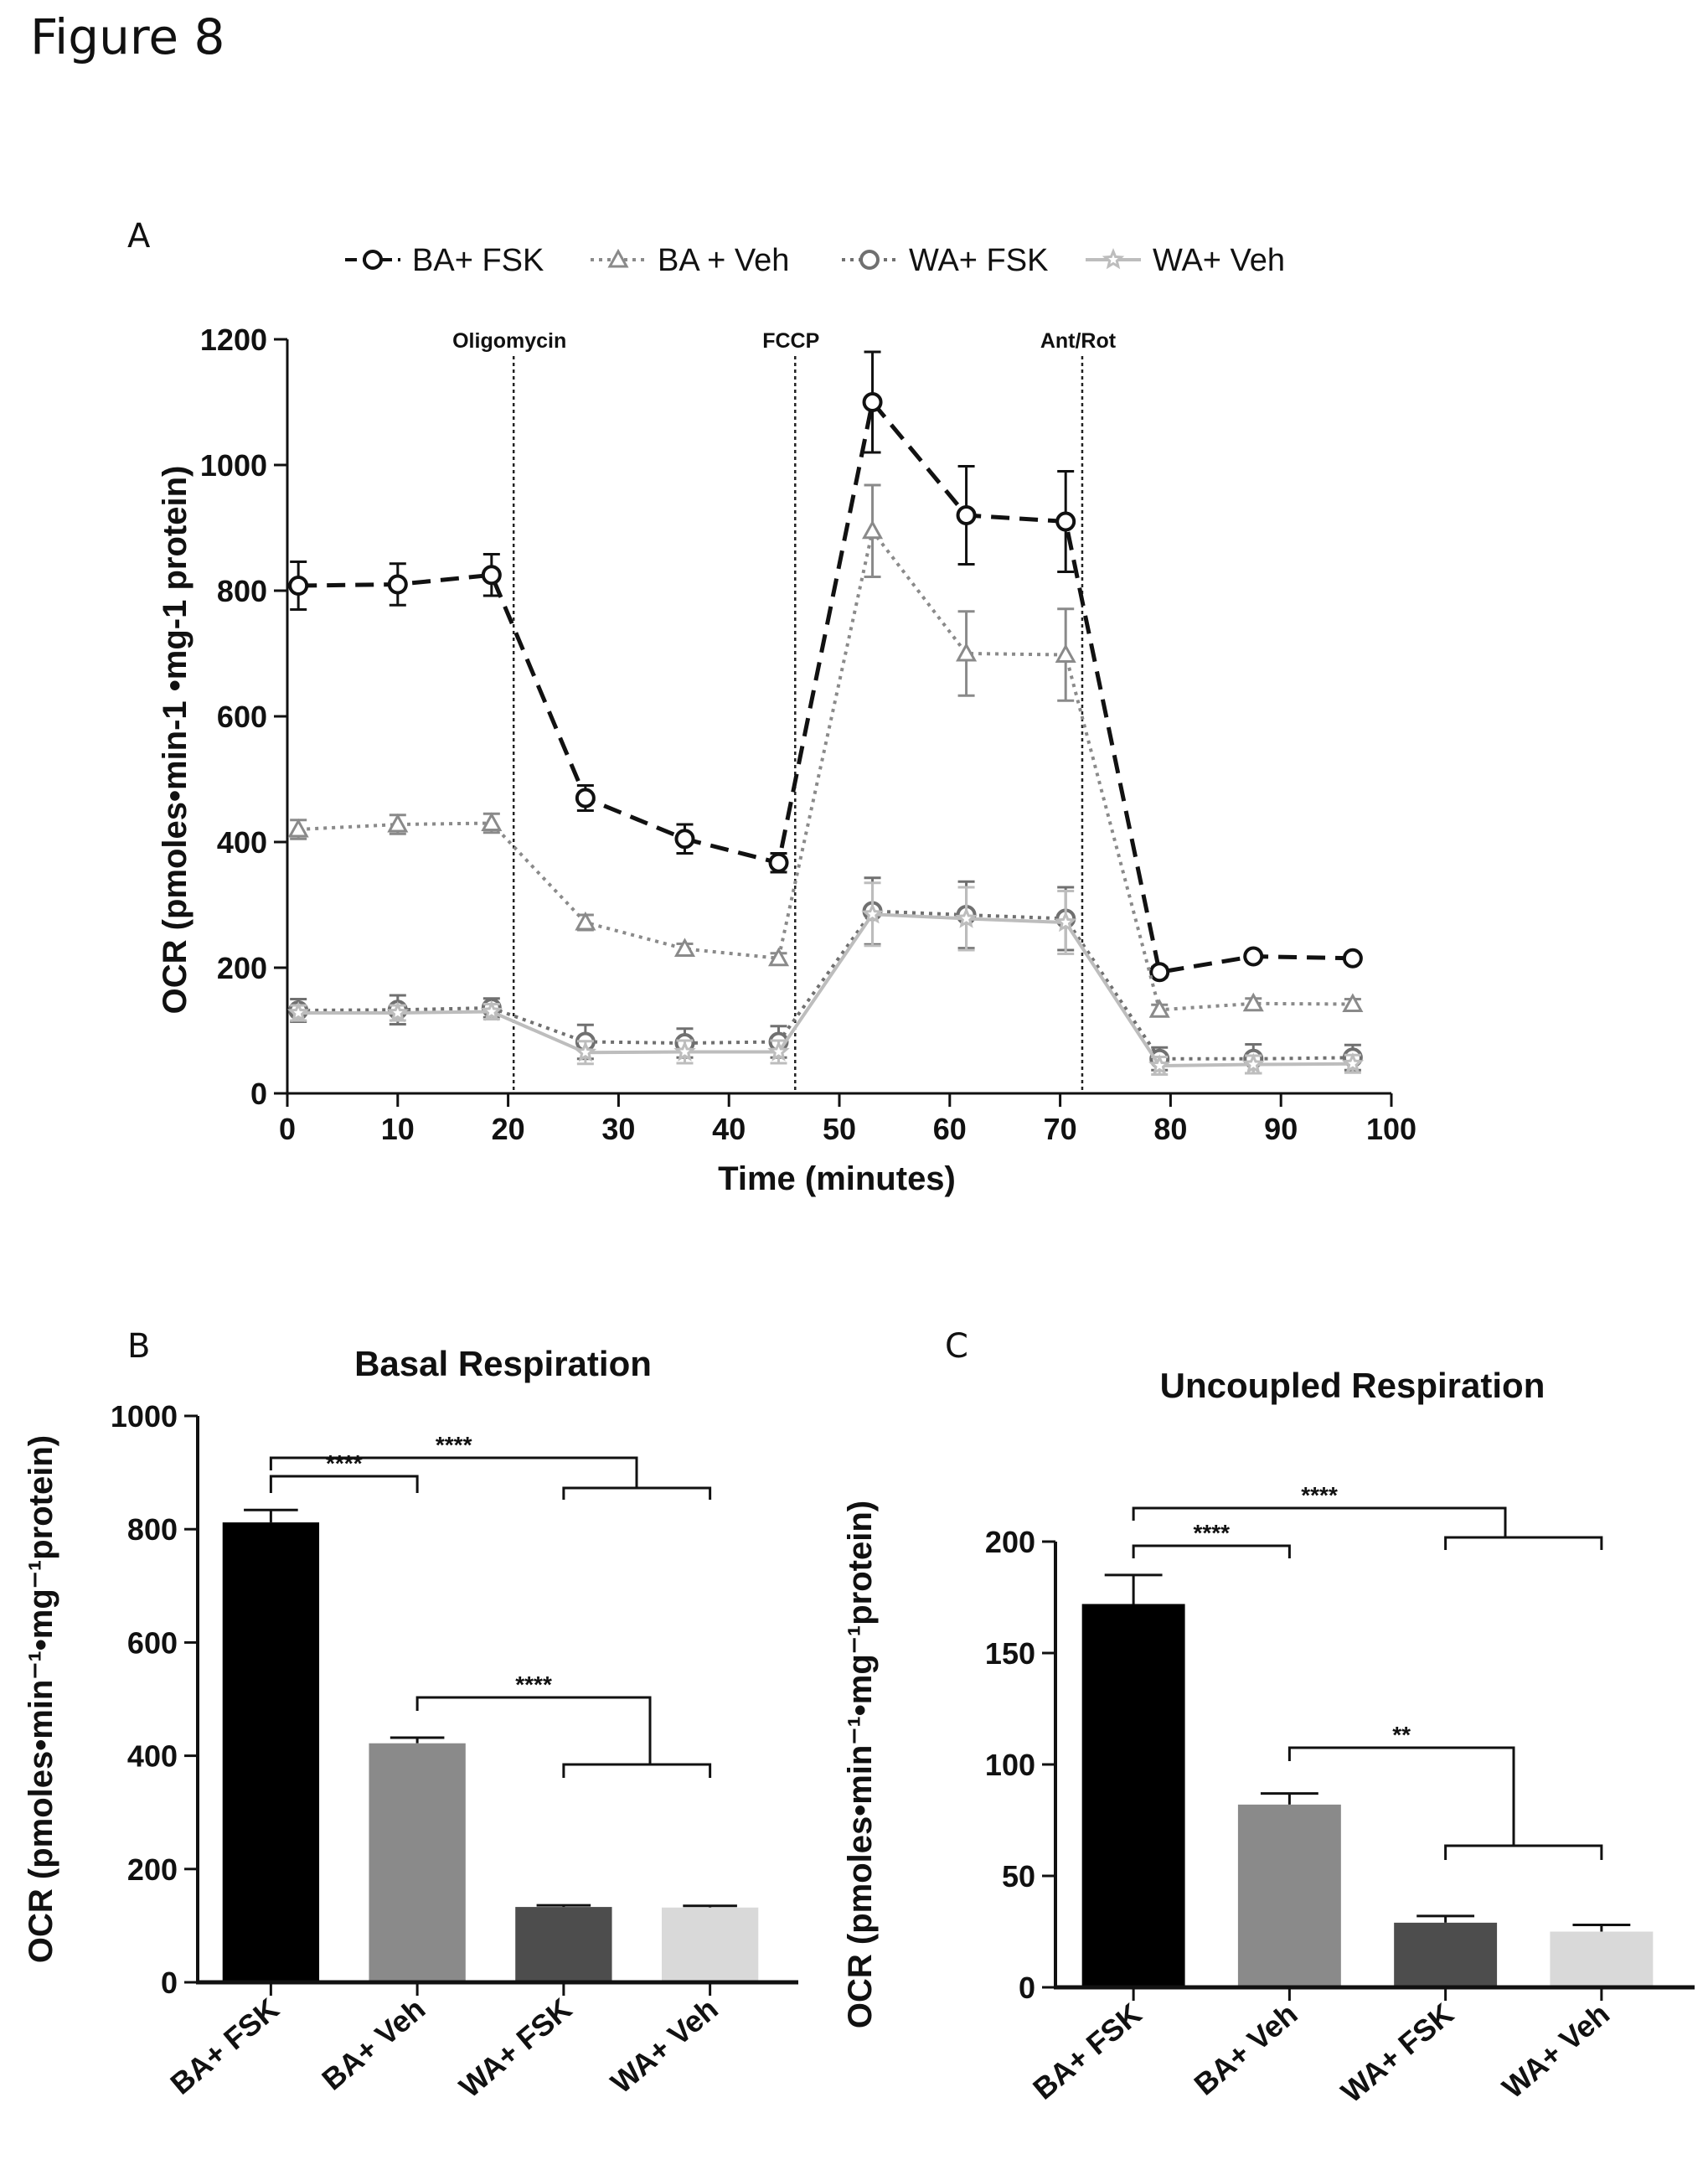 The width and height of the screenshot is (1708, 2175). I want to click on category-label: BA+ Veh, so click(373, 2044).